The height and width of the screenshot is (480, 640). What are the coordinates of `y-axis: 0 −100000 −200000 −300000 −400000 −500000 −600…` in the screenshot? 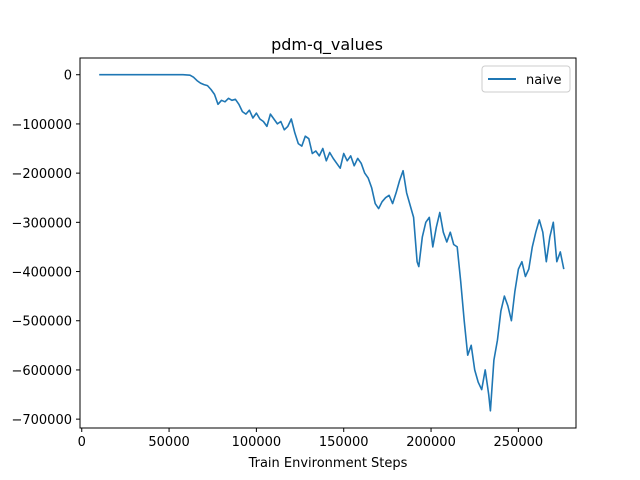 It's located at (45, 248).